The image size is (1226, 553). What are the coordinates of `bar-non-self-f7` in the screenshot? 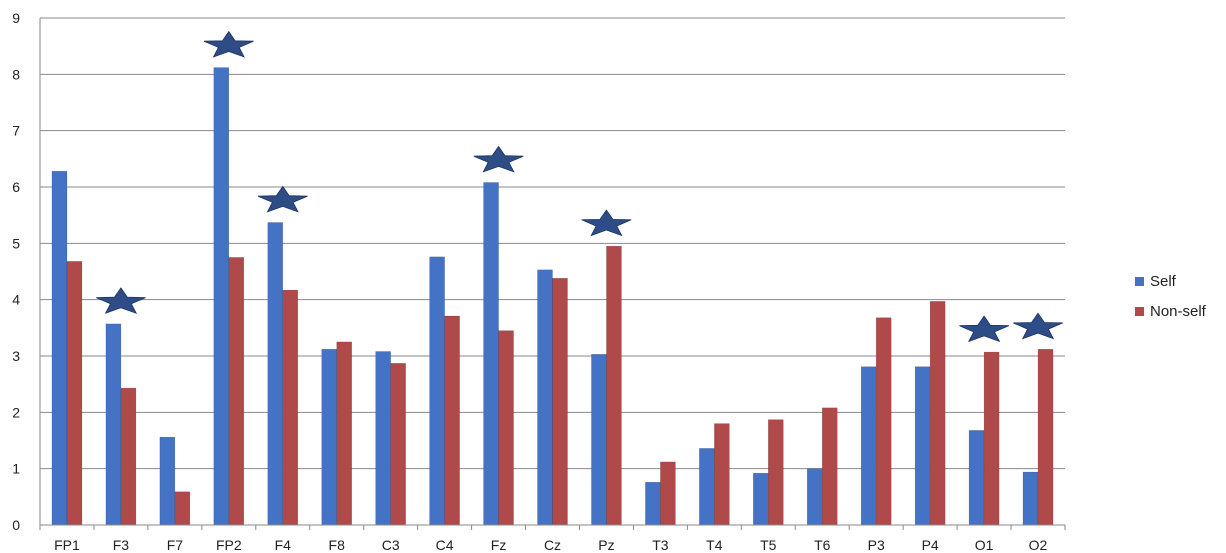 It's located at (182, 508).